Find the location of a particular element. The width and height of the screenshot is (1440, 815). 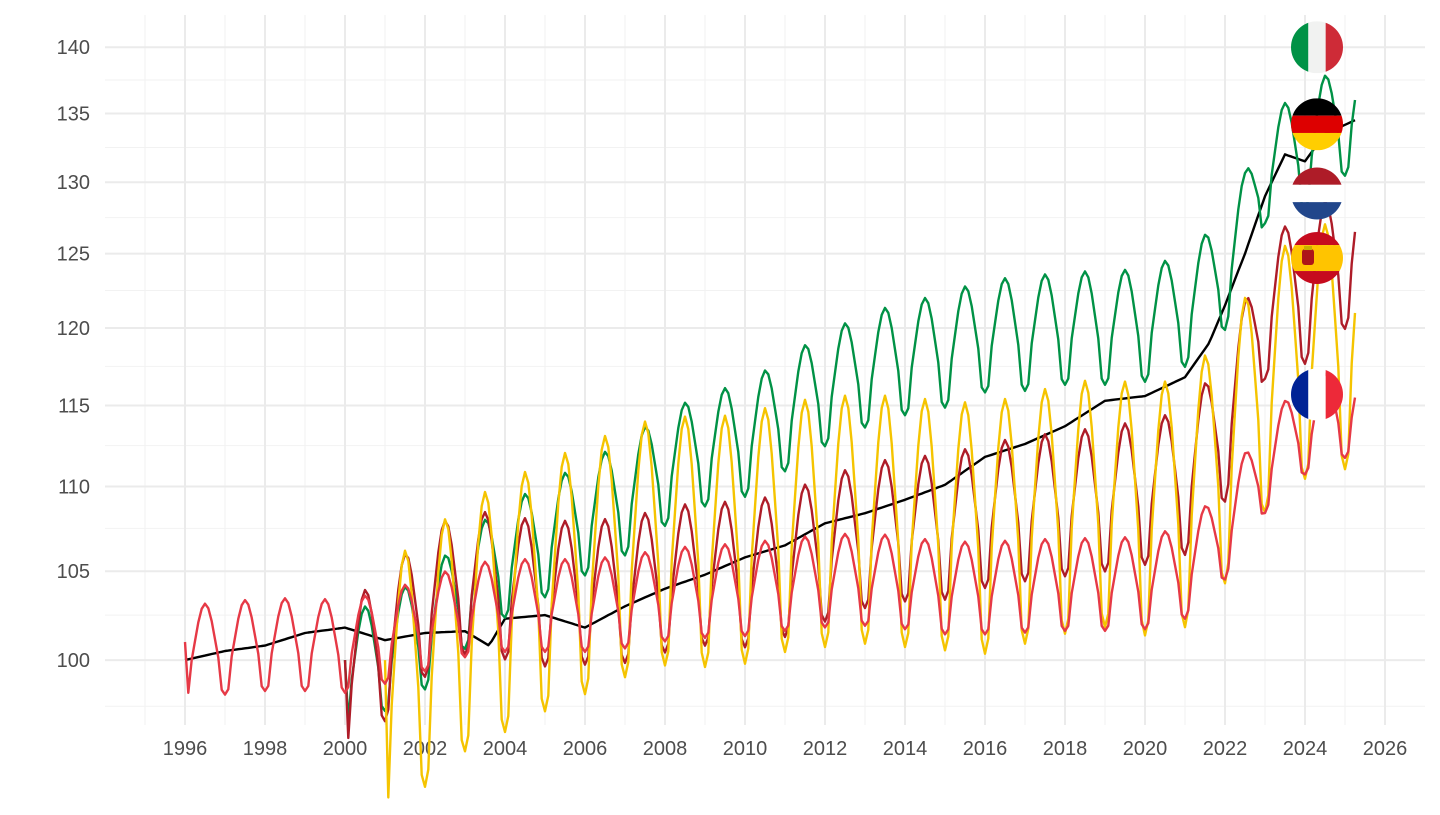

x-tick-label: 2022 is located at coordinates (1225, 749).